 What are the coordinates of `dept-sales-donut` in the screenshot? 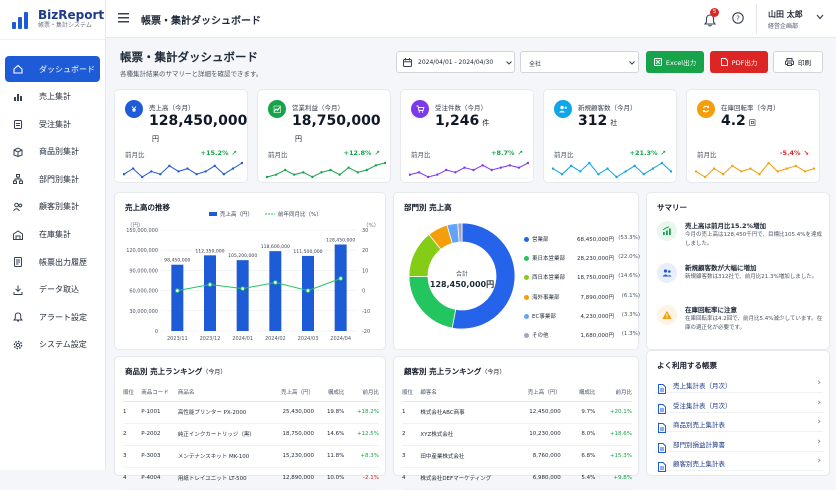 It's located at (462, 276).